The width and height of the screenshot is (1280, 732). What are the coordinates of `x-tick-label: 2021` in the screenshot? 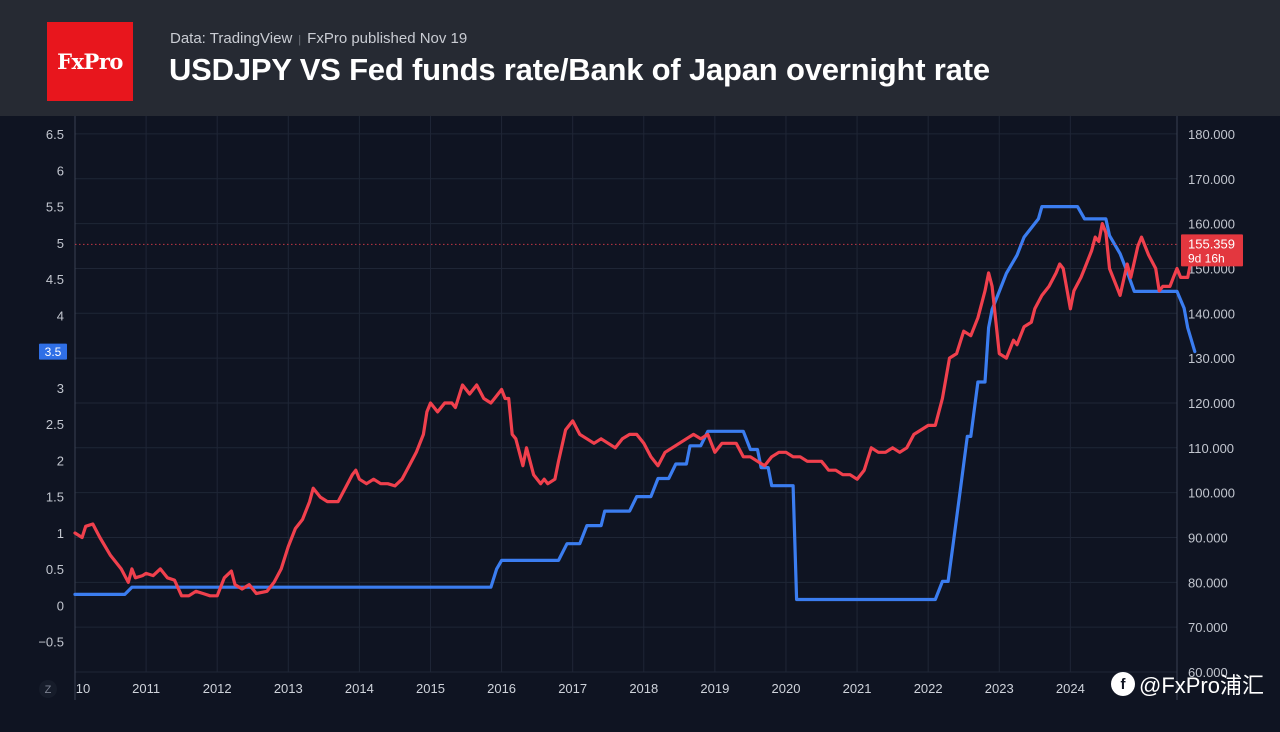 It's located at (857, 688).